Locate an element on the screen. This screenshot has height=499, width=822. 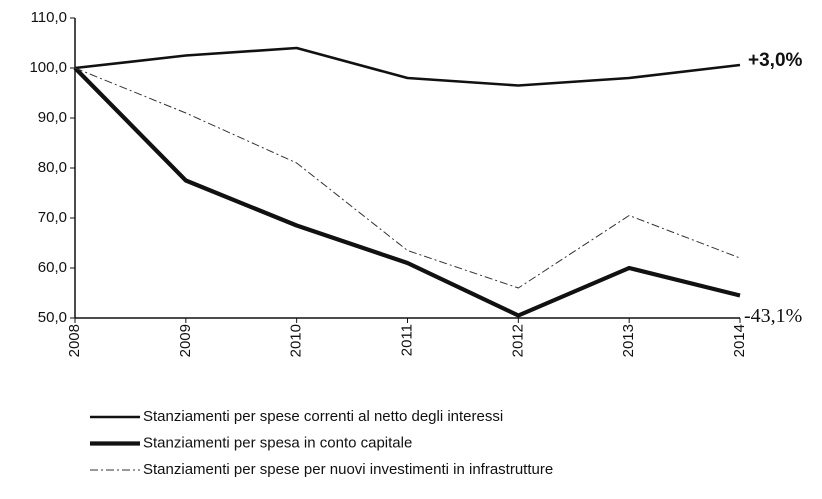
x-tick-label: 2014 is located at coordinates (739, 340).